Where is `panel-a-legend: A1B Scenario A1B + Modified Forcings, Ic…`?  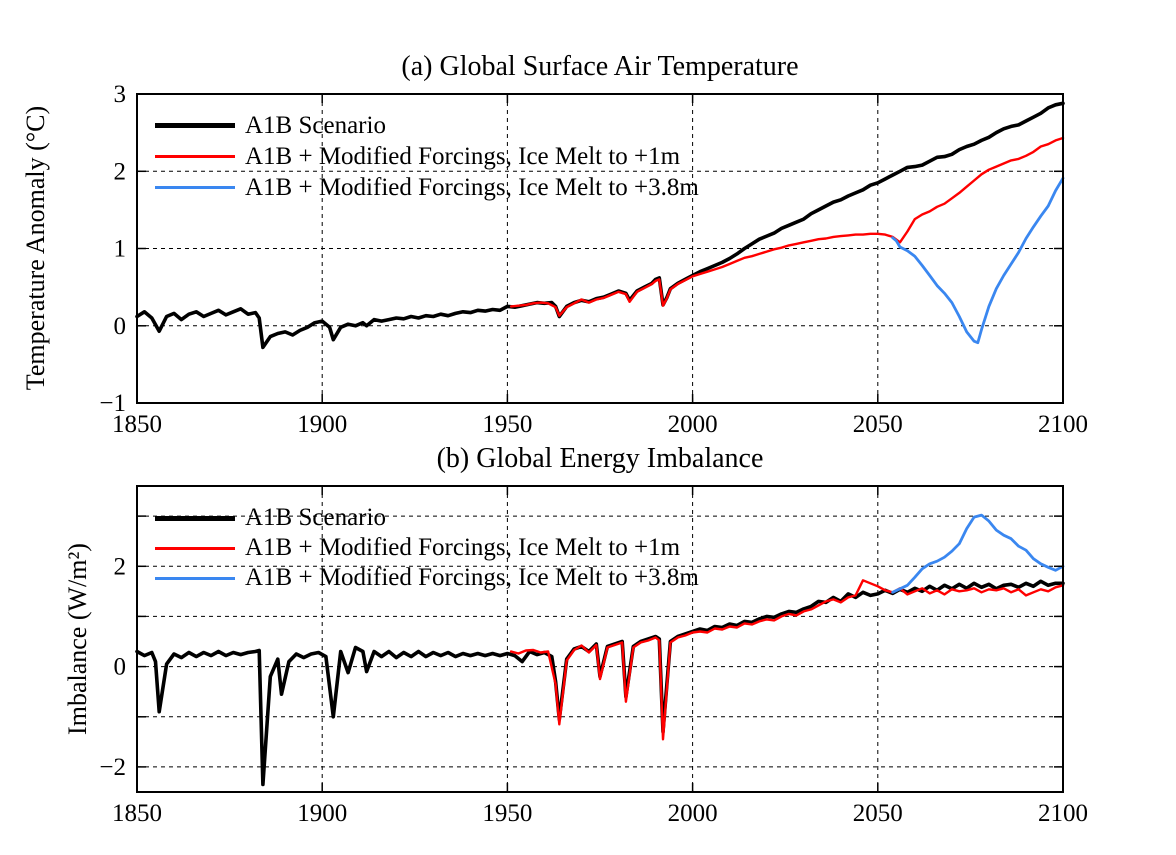
panel-a-legend: A1B Scenario A1B + Modified Forcings, Ic… is located at coordinates (427, 156).